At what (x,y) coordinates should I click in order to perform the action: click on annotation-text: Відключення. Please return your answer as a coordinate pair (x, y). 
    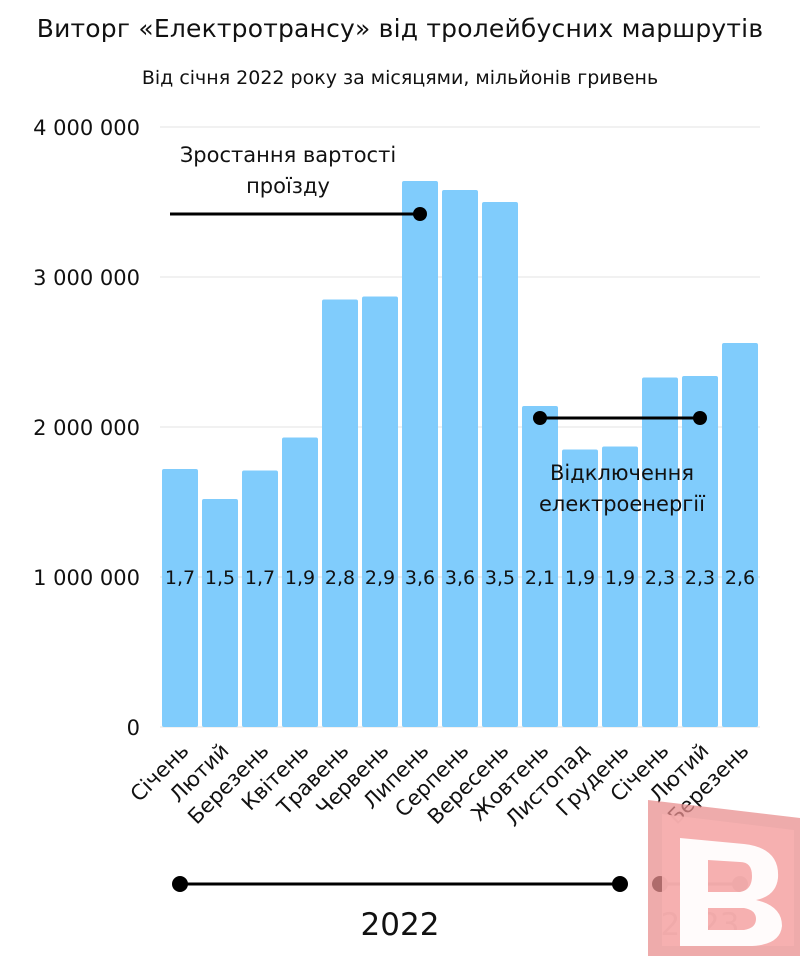
    Looking at the image, I should click on (622, 473).